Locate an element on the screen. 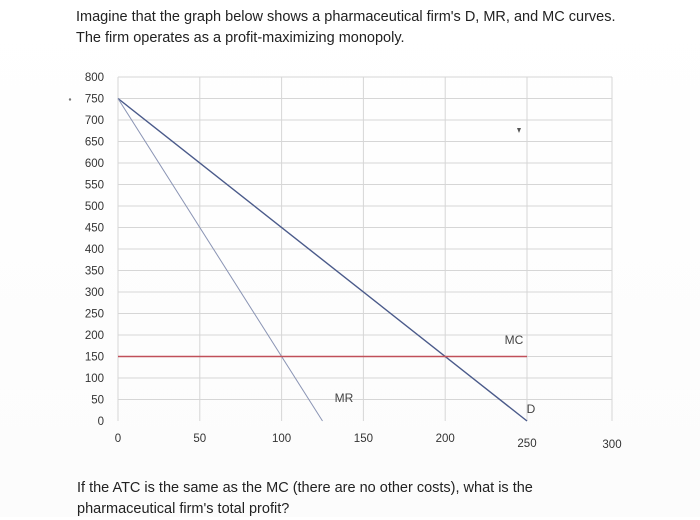 The width and height of the screenshot is (700, 520). y-tick-label: 750 is located at coordinates (94, 100).